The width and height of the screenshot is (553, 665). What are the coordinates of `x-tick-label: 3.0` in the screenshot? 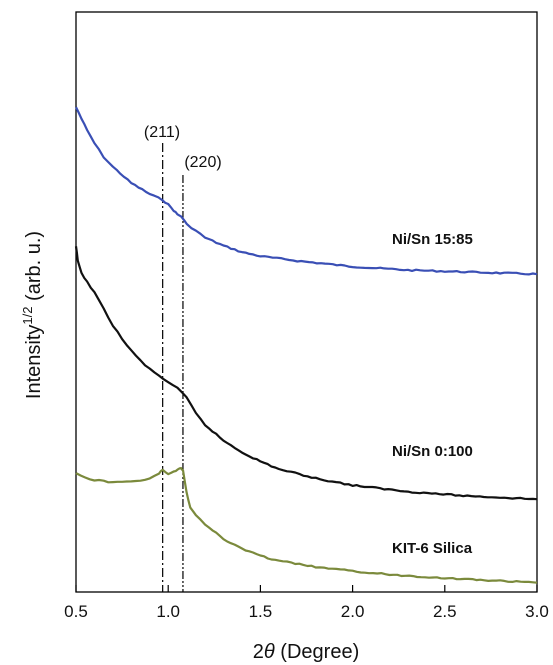 It's located at (537, 611).